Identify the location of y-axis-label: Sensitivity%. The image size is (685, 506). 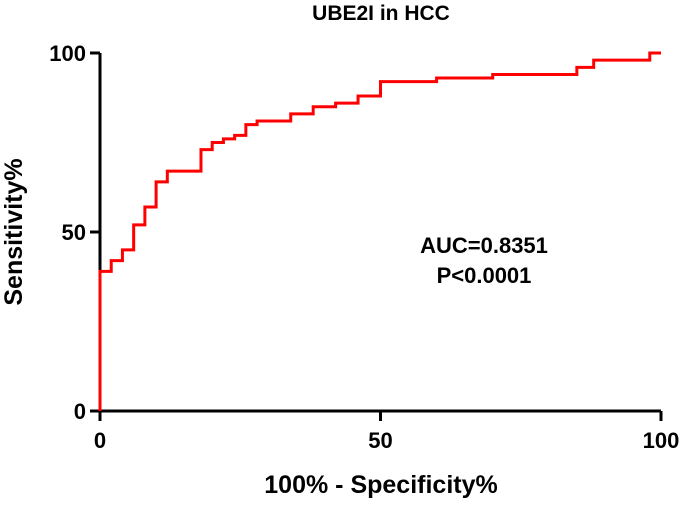
(14, 231).